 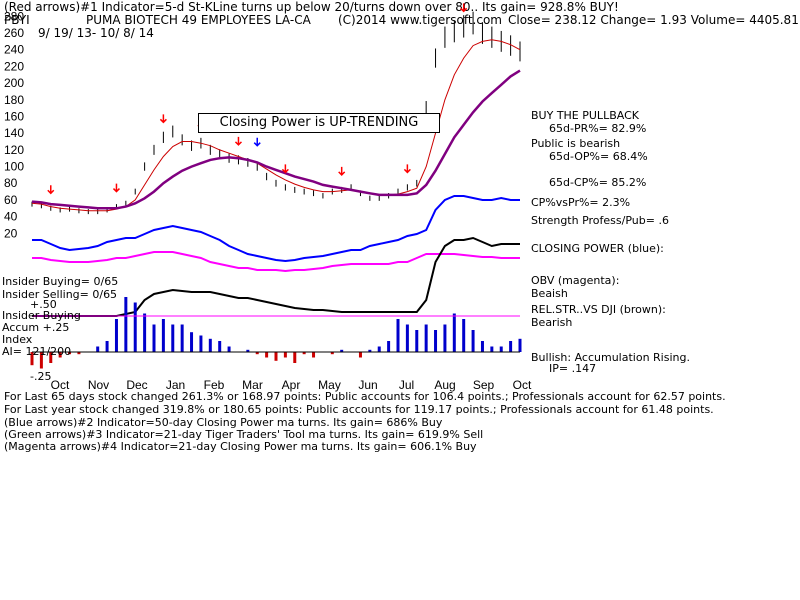 What do you see at coordinates (552, 322) in the screenshot?
I see `relstr-state: Bearish` at bounding box center [552, 322].